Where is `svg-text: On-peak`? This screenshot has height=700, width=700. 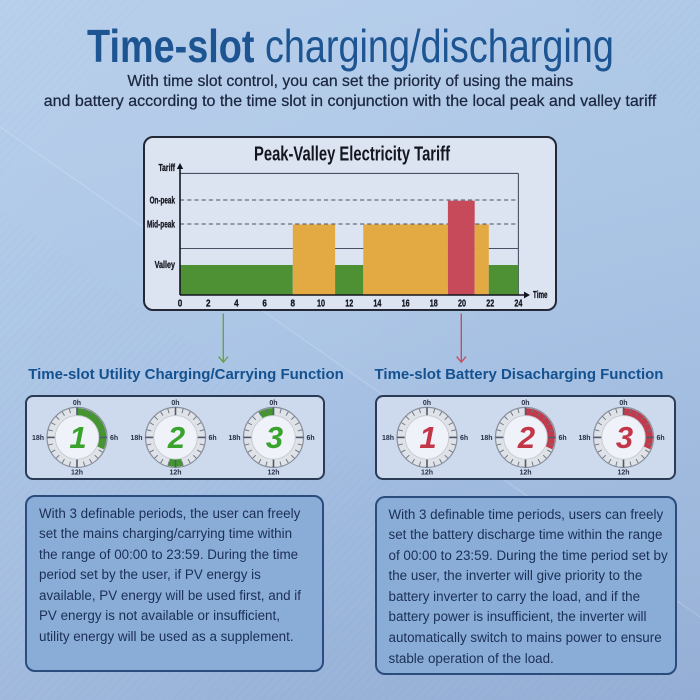
svg-text: On-peak is located at coordinates (162, 200).